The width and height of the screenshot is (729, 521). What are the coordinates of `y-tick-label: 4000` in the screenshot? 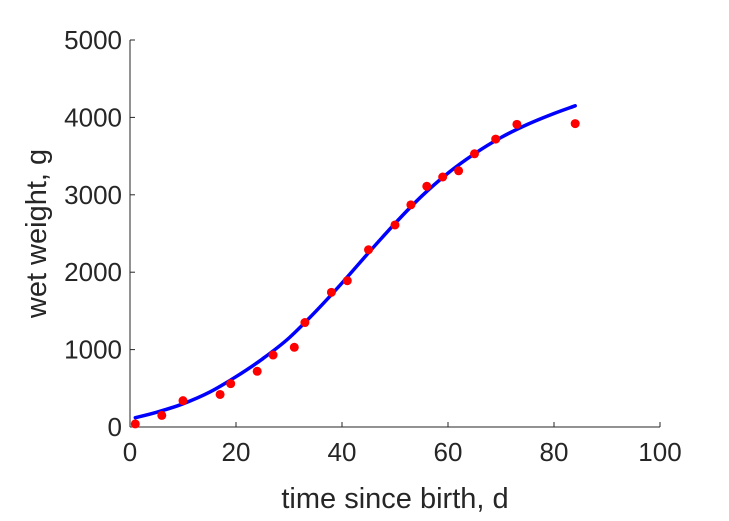 It's located at (93, 117).